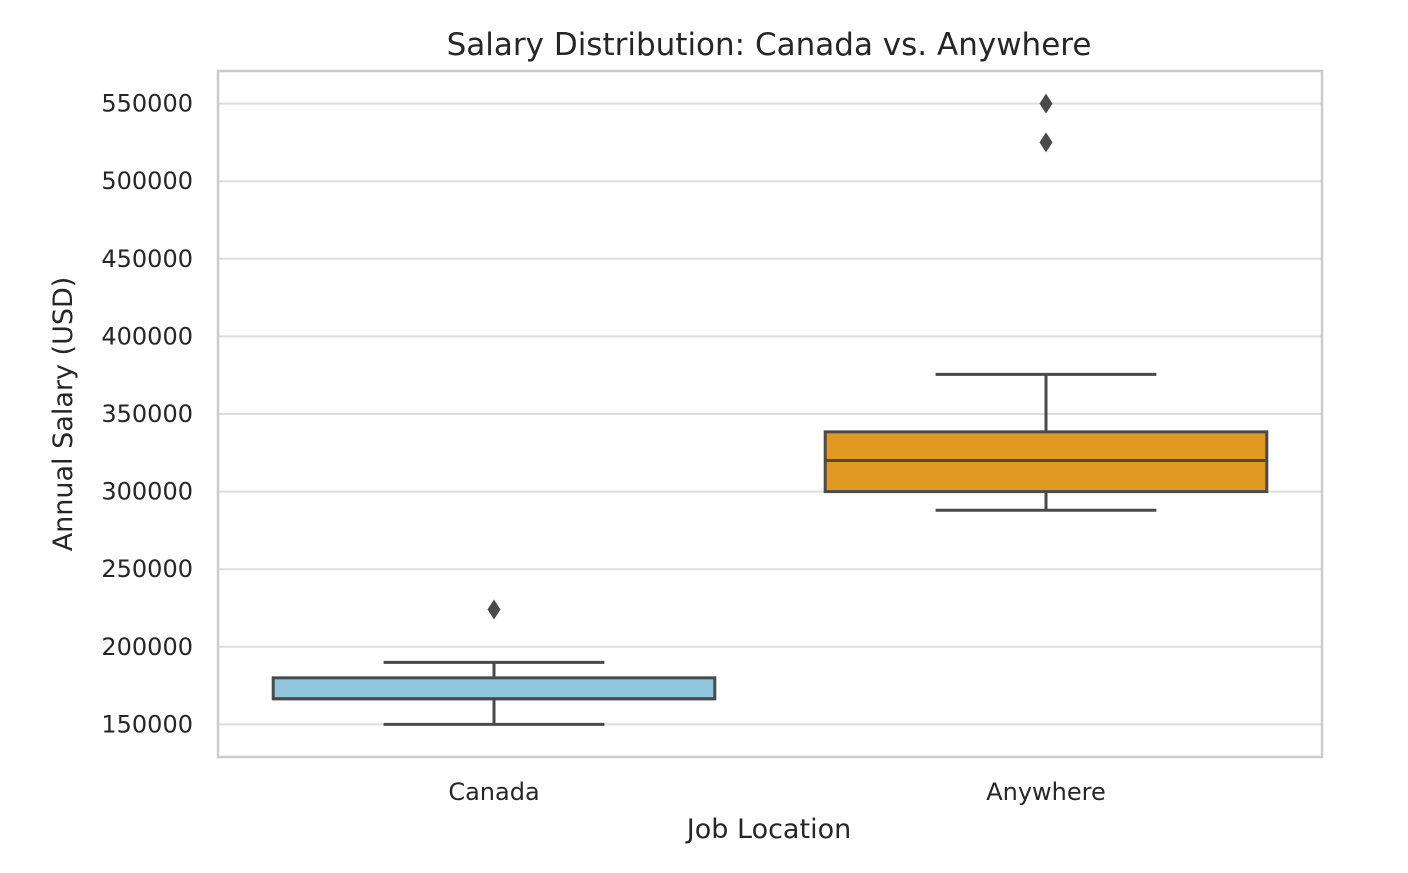 The height and width of the screenshot is (873, 1408). Describe the element at coordinates (768, 829) in the screenshot. I see `x-axis-label: Job Location` at that location.